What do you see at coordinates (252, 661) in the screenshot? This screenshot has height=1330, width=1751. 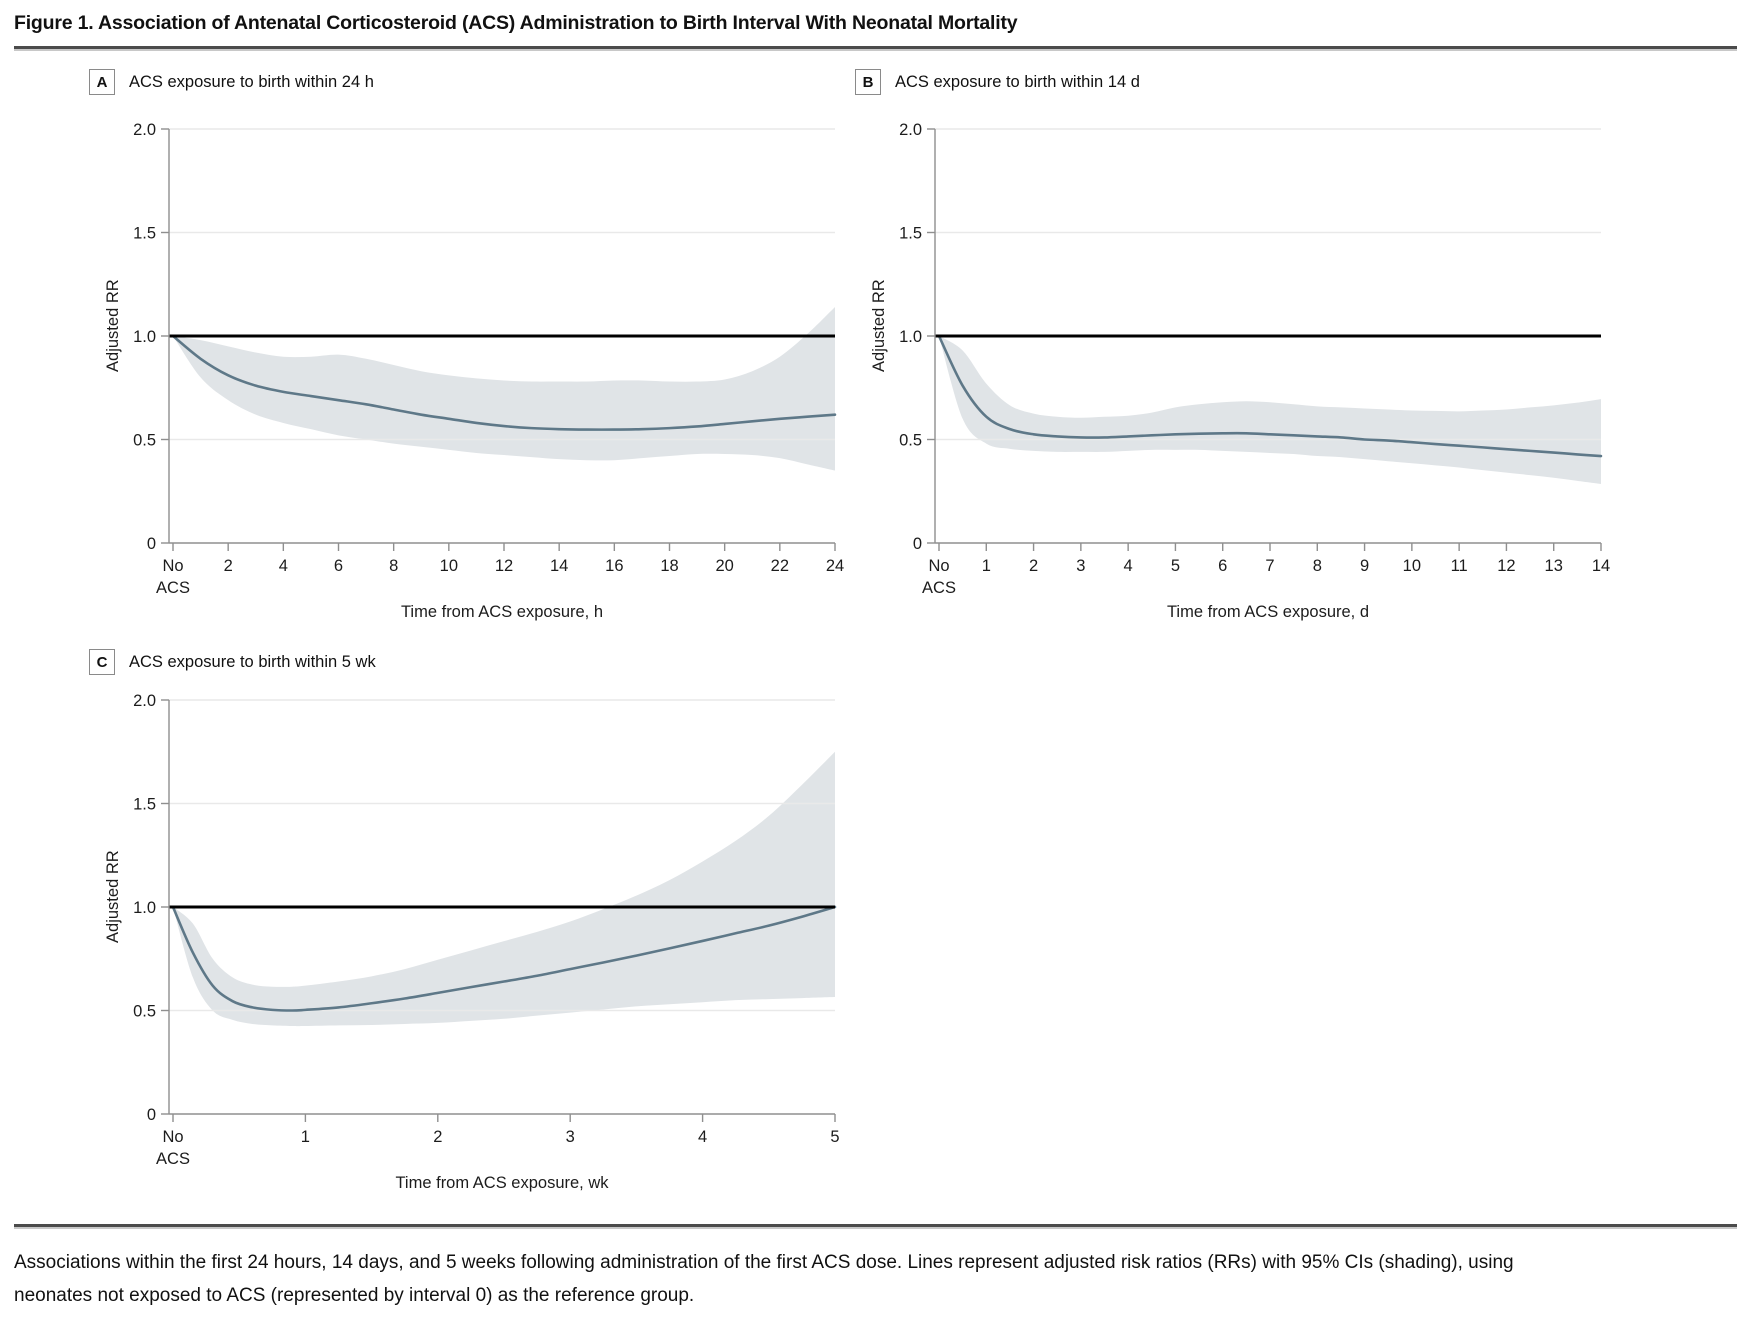 I see `panel-c-title: ACS exposure to birth within 5 wk` at bounding box center [252, 661].